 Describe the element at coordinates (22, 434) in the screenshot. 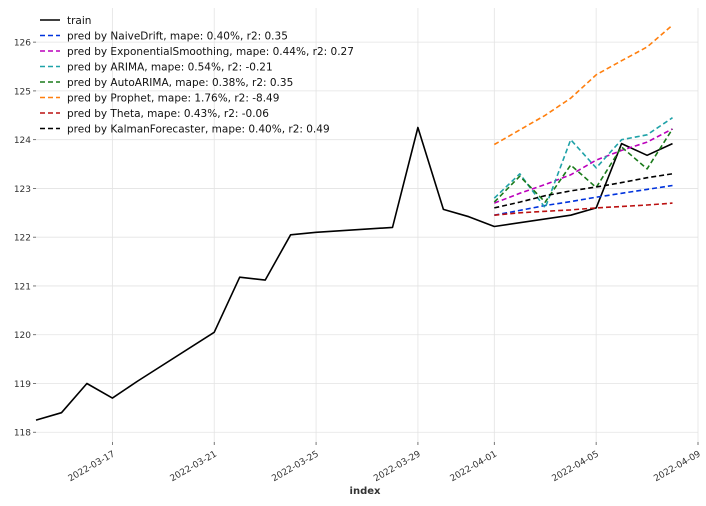

I see `y-tick-label: 118` at that location.